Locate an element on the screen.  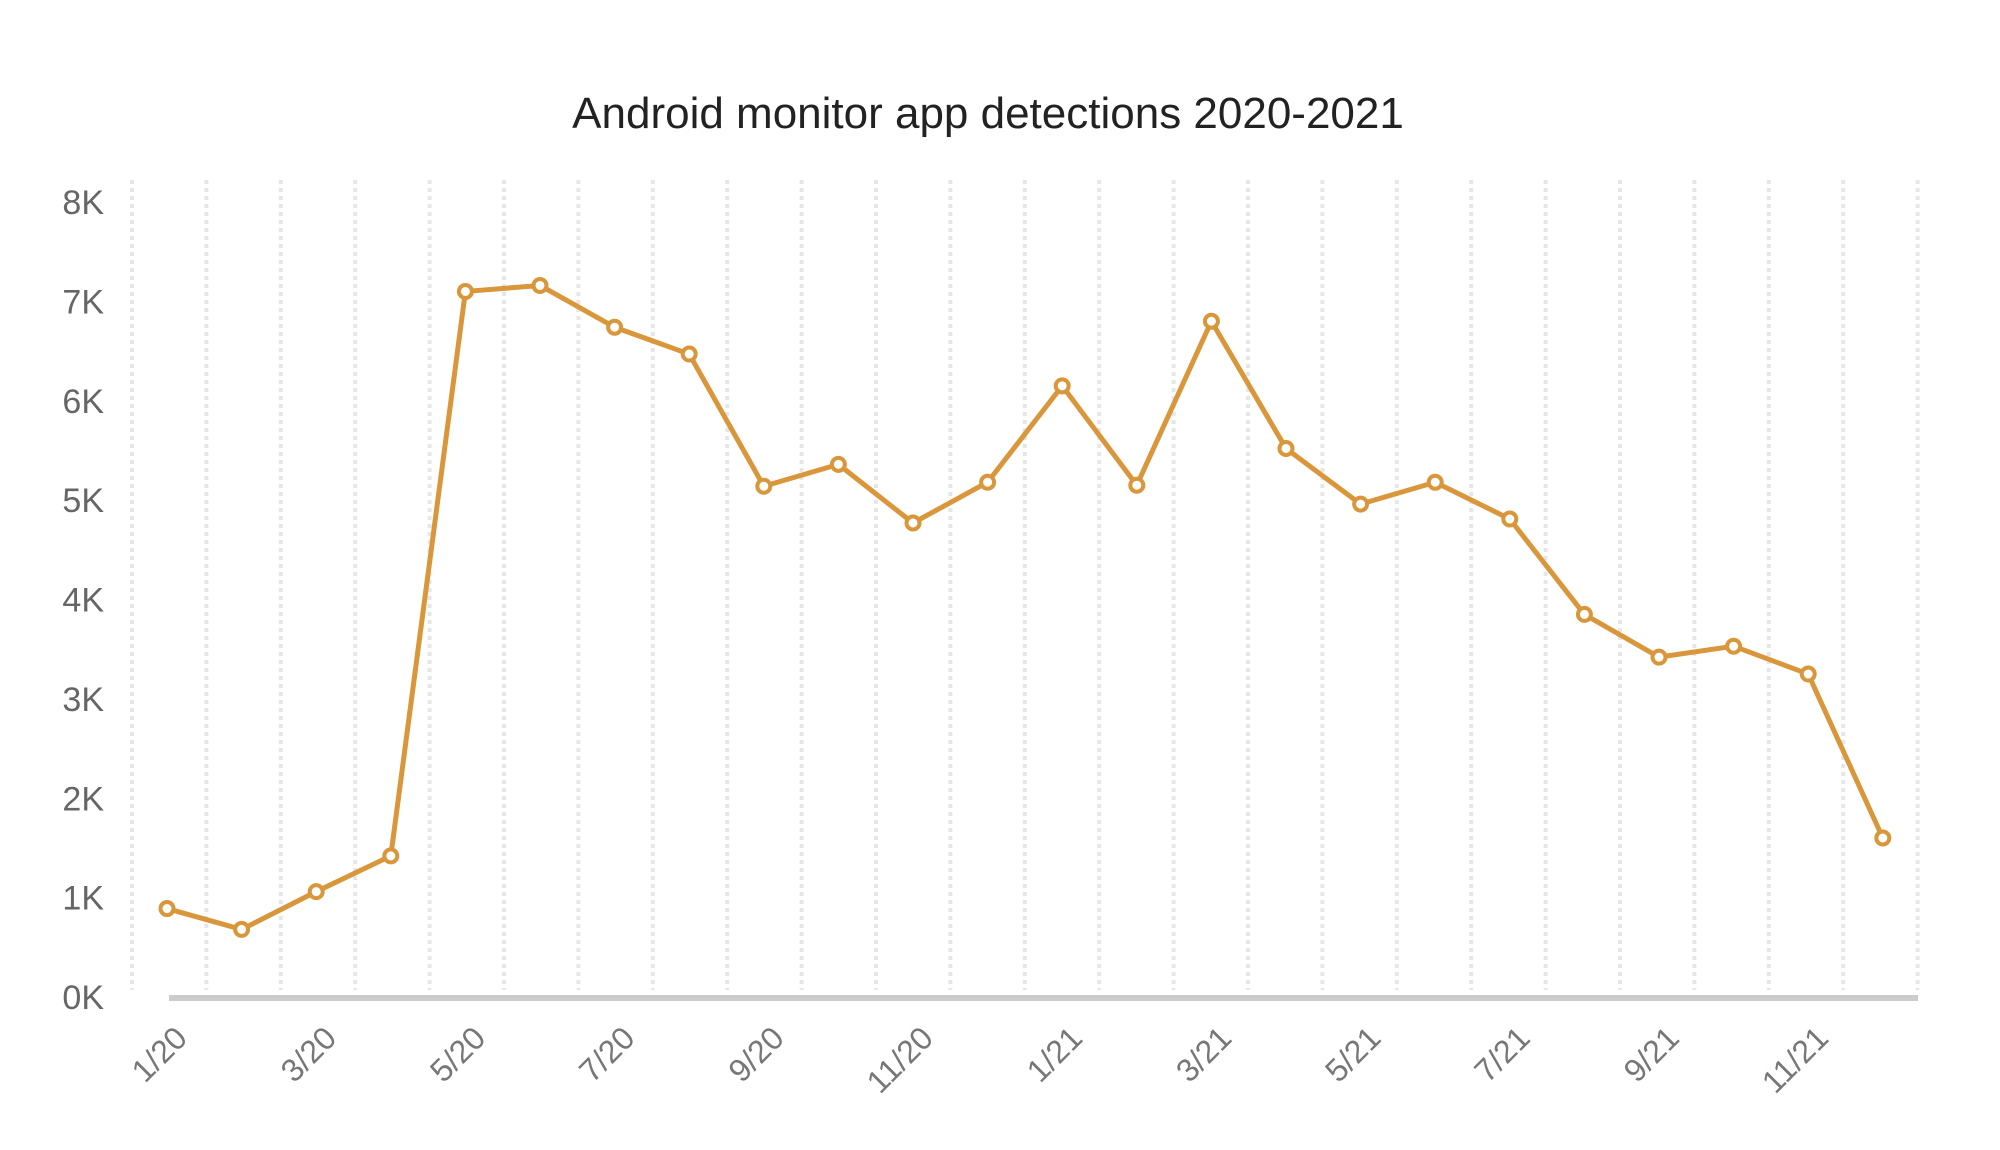
x-tick-label: 11/21 is located at coordinates (1795, 1059).